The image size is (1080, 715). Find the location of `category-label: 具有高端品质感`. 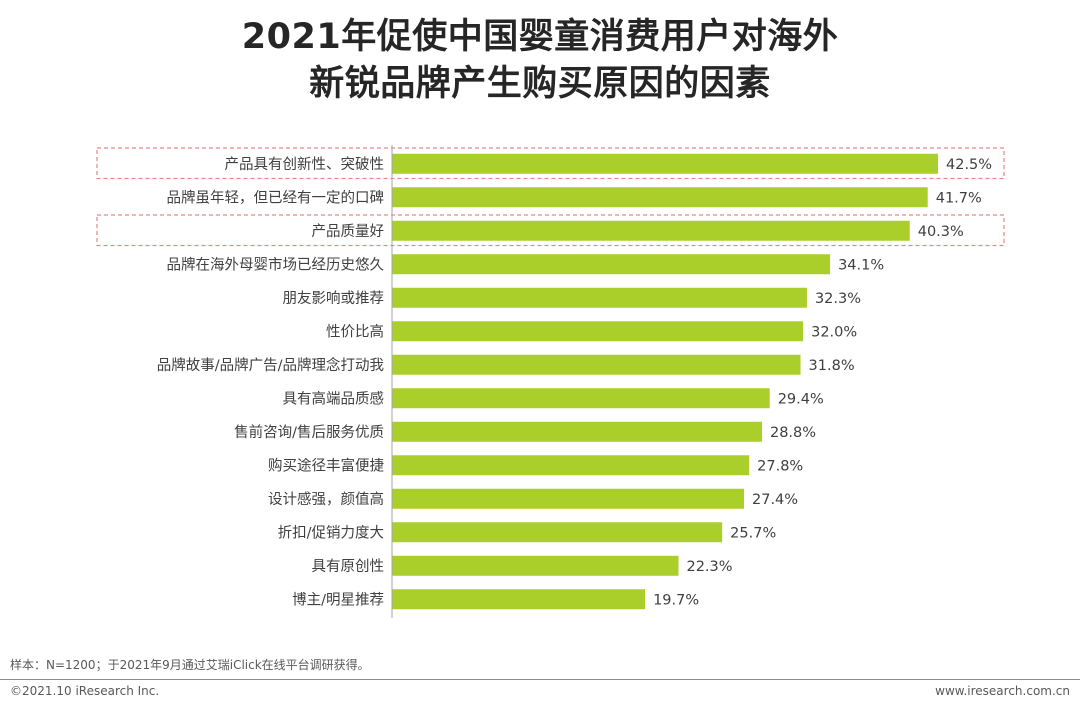

category-label: 具有高端品质感 is located at coordinates (334, 398).